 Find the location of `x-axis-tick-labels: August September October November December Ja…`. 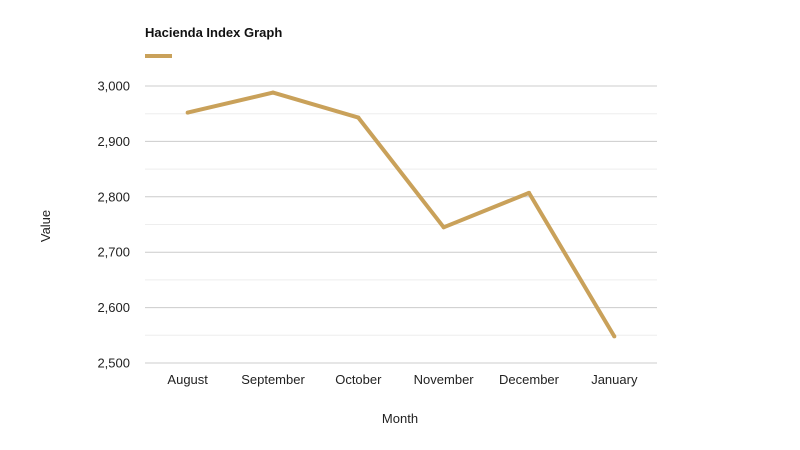

x-axis-tick-labels: August September October November December Ja… is located at coordinates (402, 379).